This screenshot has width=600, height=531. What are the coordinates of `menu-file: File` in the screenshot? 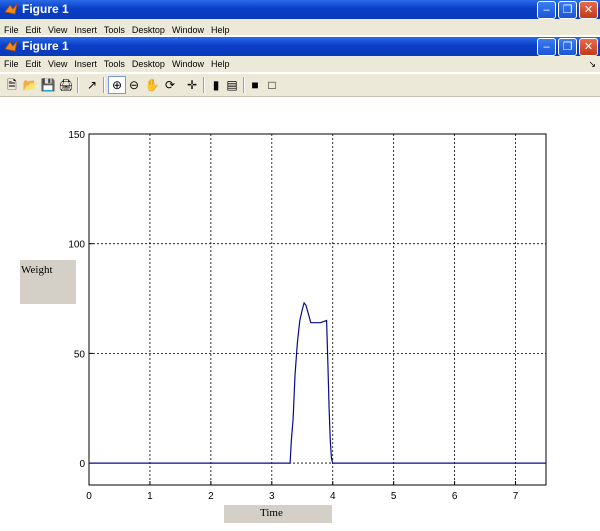 It's located at (11, 64).